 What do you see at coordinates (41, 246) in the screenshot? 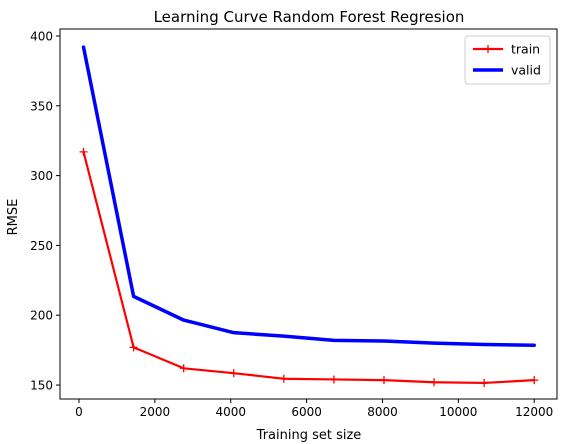
I see `y-tick-label: 250` at bounding box center [41, 246].